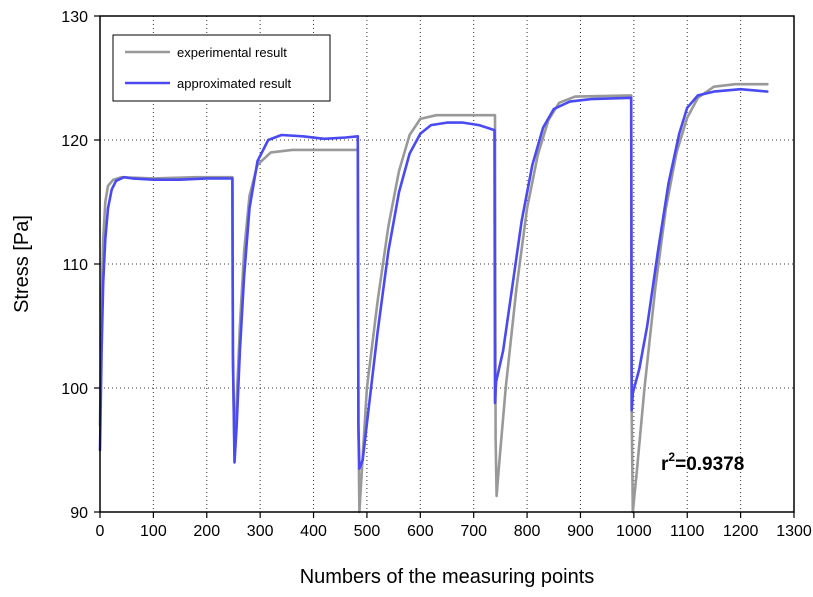 This screenshot has width=813, height=597. What do you see at coordinates (473, 531) in the screenshot?
I see `x-tick-label: 700` at bounding box center [473, 531].